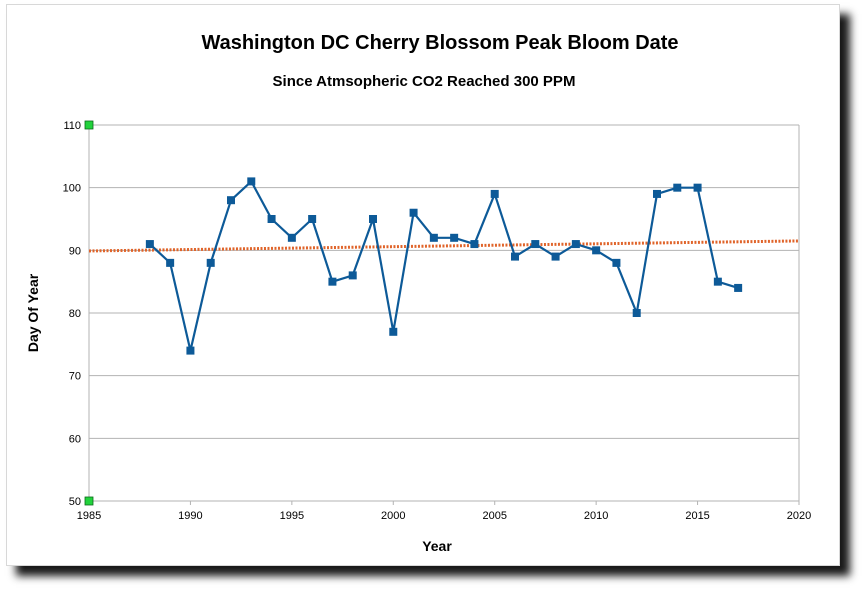 This screenshot has height=592, width=865. Describe the element at coordinates (75, 439) in the screenshot. I see `y-tick-label: 60` at that location.